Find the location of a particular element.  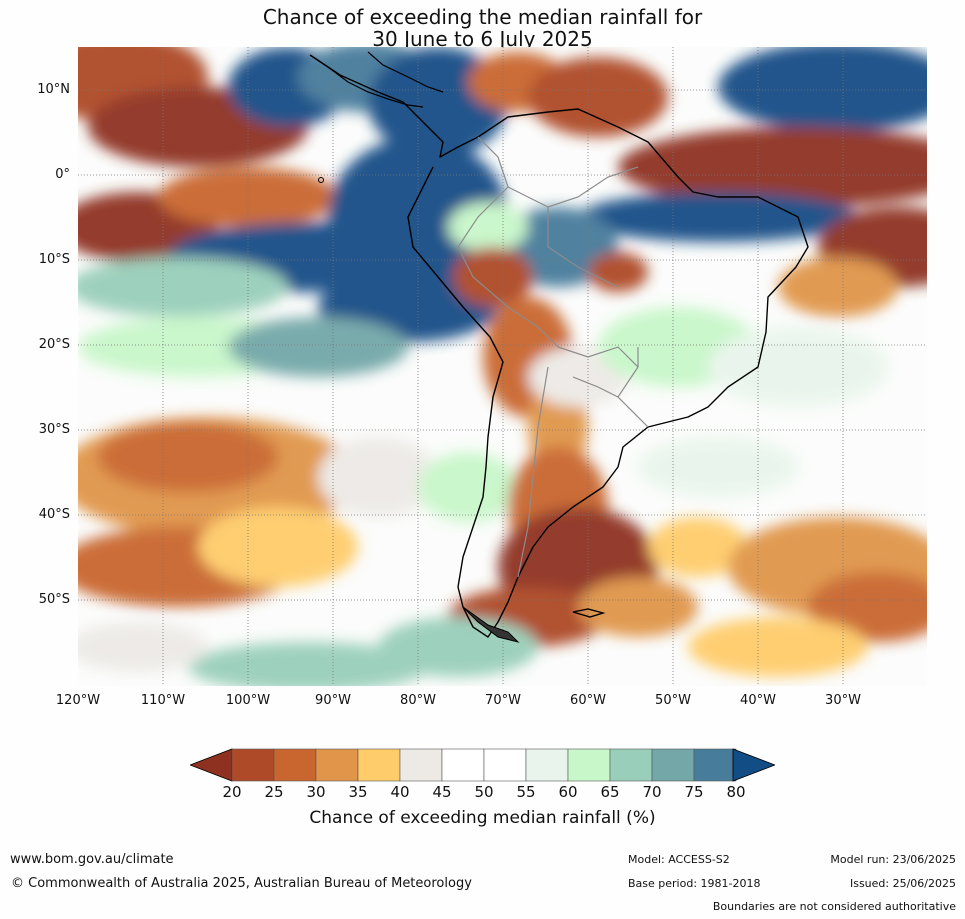

model-text: Model: ACCESS-S2 is located at coordinates (679, 859).